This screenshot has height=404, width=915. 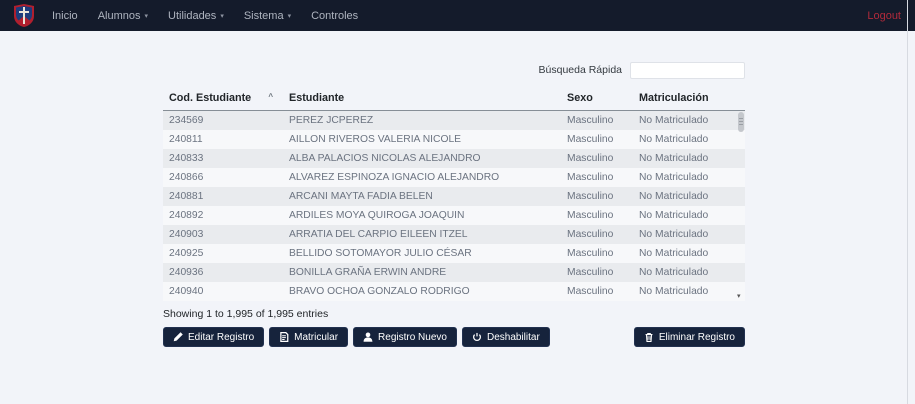 I want to click on cell-code: 240892, so click(x=186, y=215).